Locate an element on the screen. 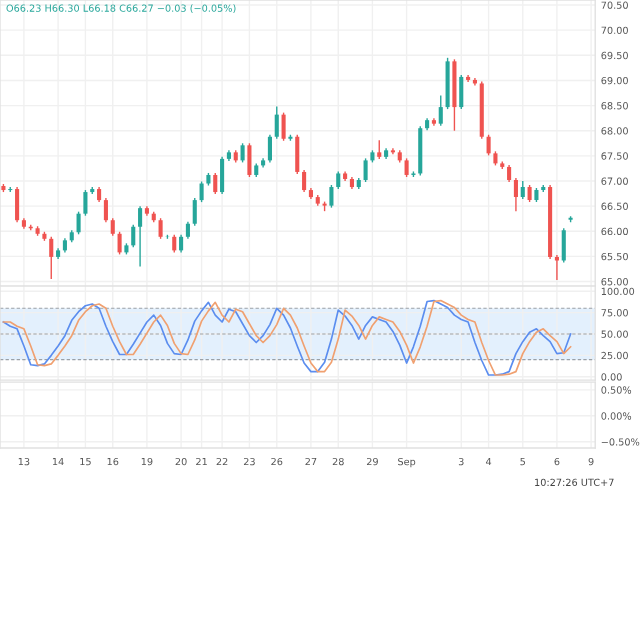  line-series is located at coordinates (287, 337).